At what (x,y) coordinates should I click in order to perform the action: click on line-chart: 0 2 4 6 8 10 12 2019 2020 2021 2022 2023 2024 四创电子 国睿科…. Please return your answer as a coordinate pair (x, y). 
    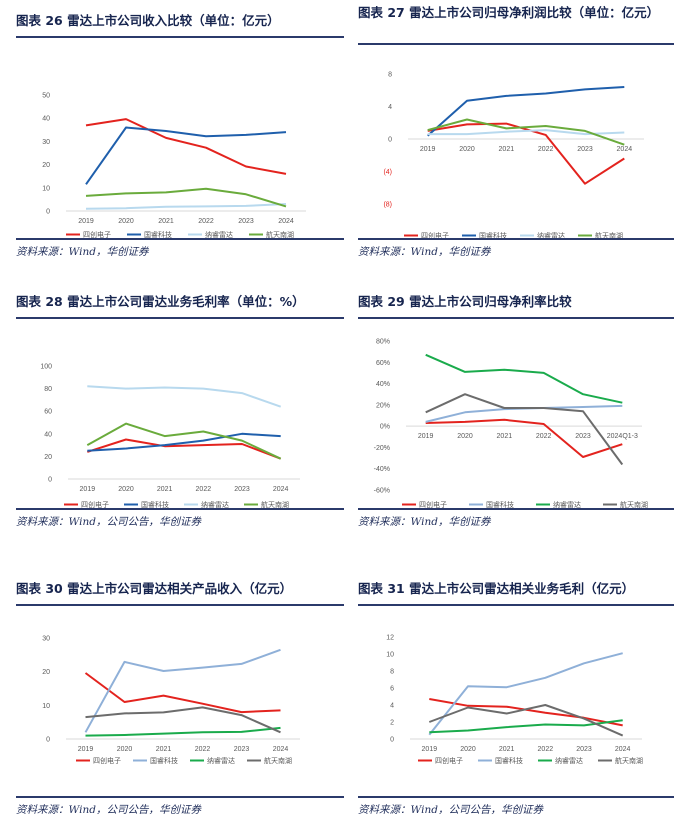
    Looking at the image, I should click on (514, 700).